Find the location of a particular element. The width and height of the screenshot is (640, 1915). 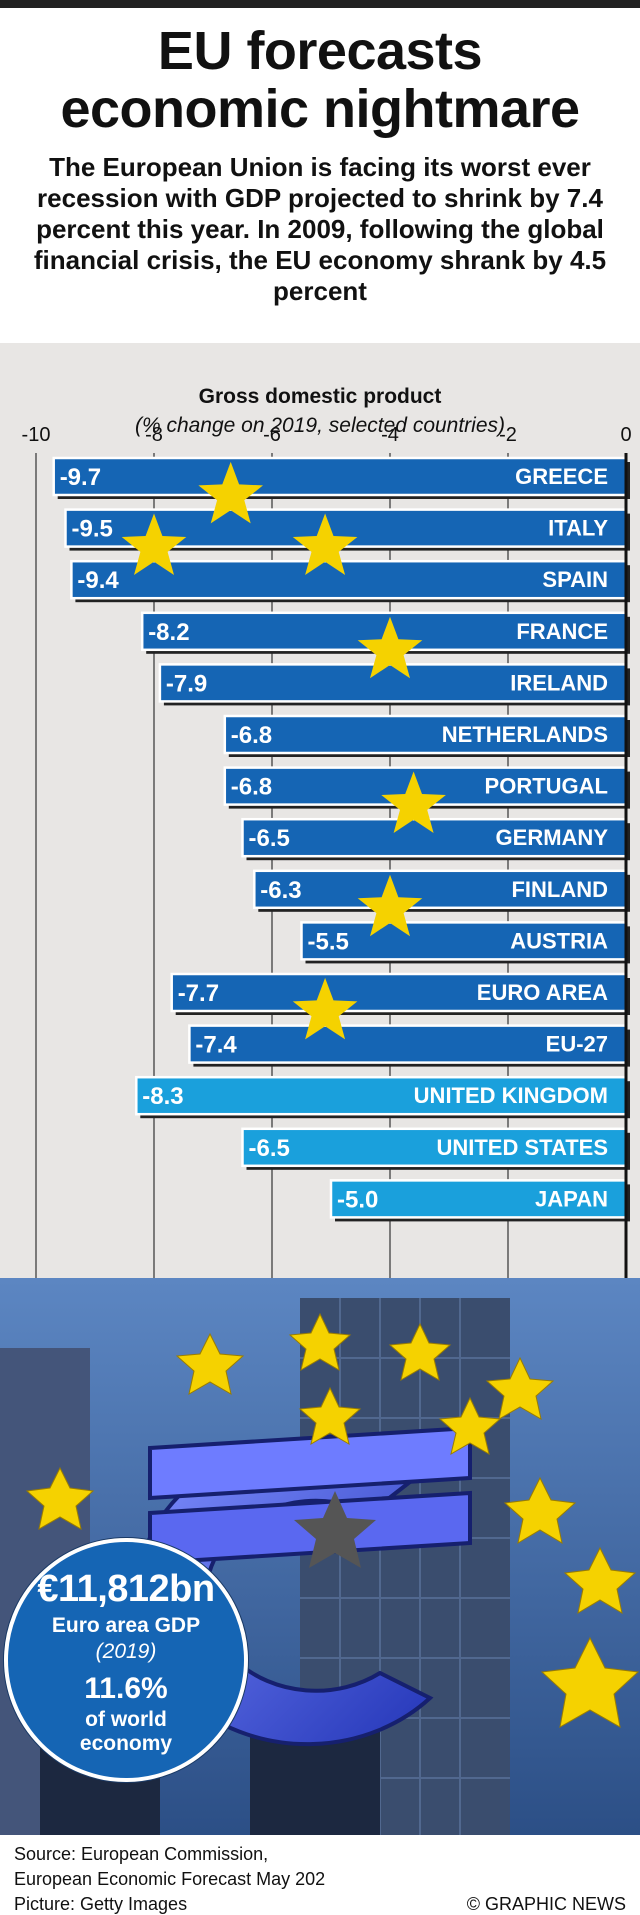

bar-category-label: PORTUGAL is located at coordinates (546, 786).